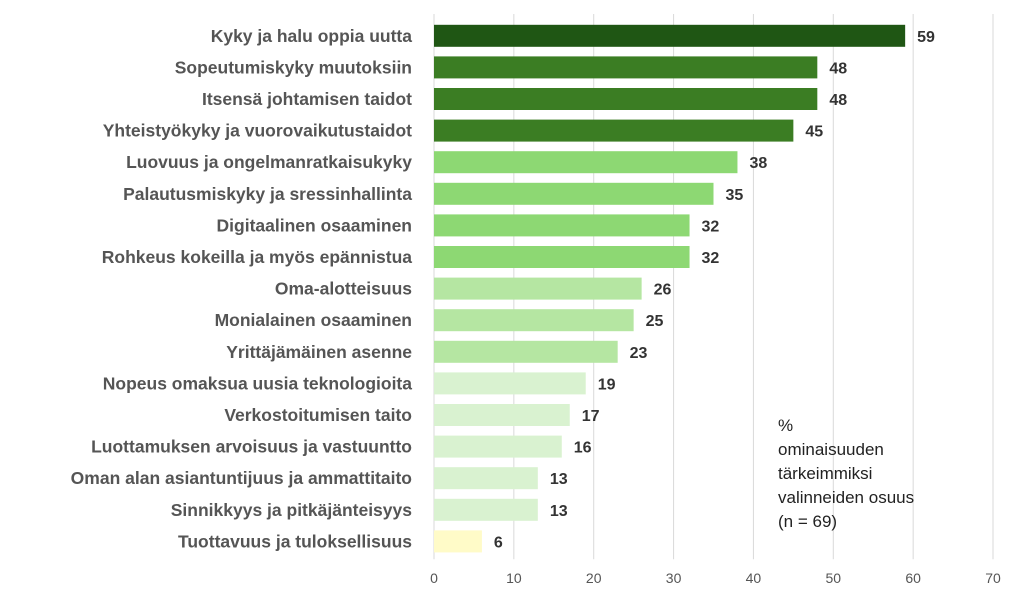 This screenshot has width=1024, height=592. What do you see at coordinates (607, 384) in the screenshot?
I see `data-label: 19` at bounding box center [607, 384].